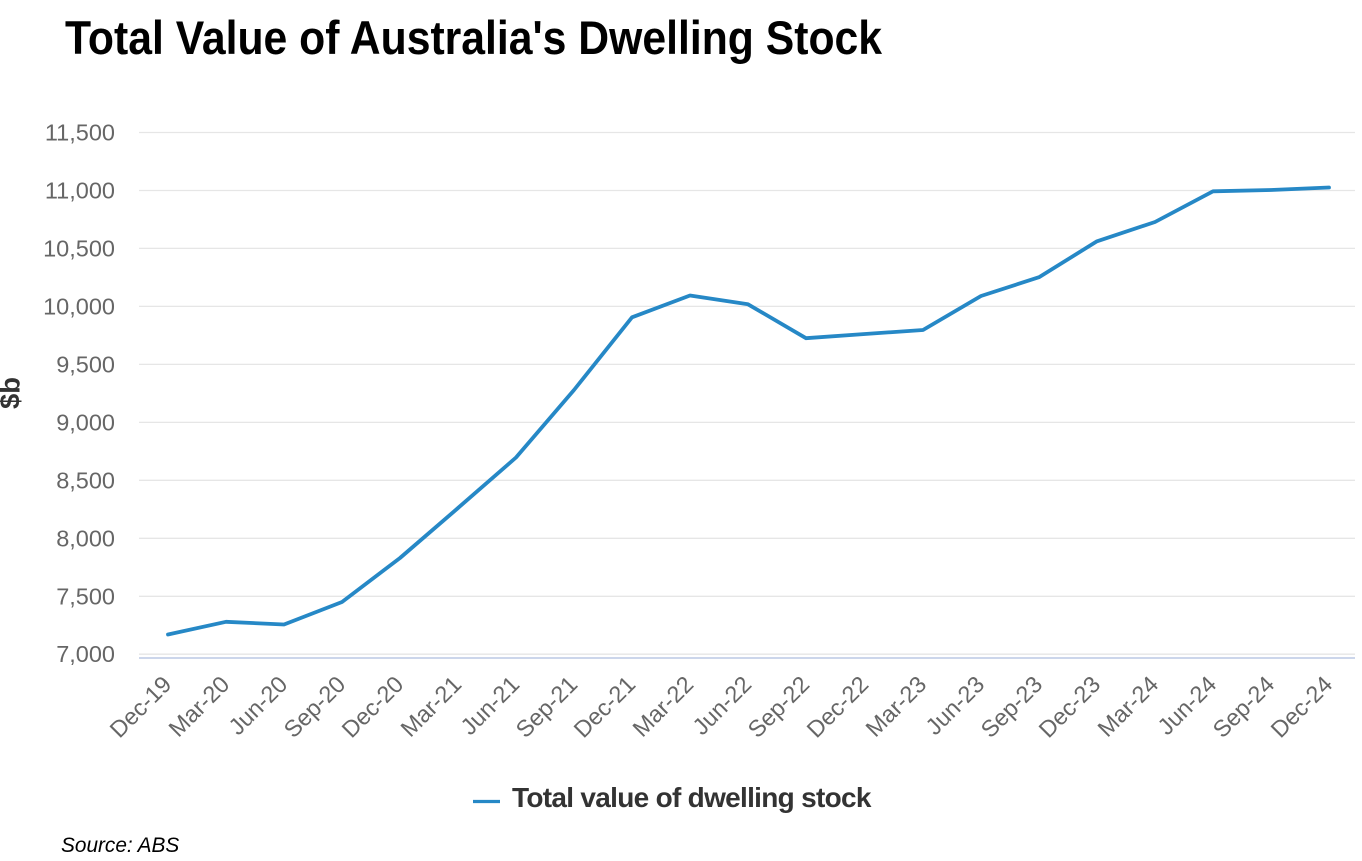  What do you see at coordinates (1070, 707) in the screenshot?
I see `svg-text: Dec-23` at bounding box center [1070, 707].